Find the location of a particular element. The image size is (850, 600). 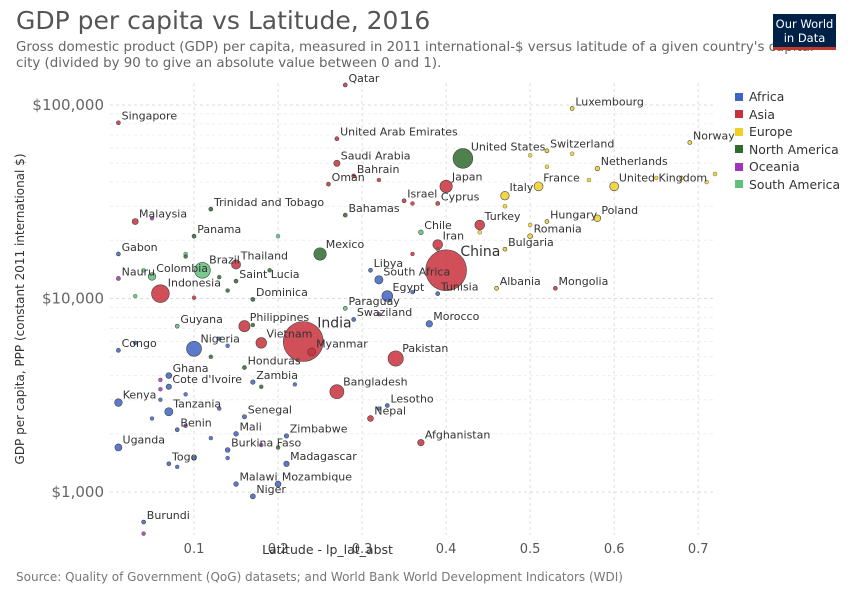

point-label: United Arab Emirates is located at coordinates (399, 132).